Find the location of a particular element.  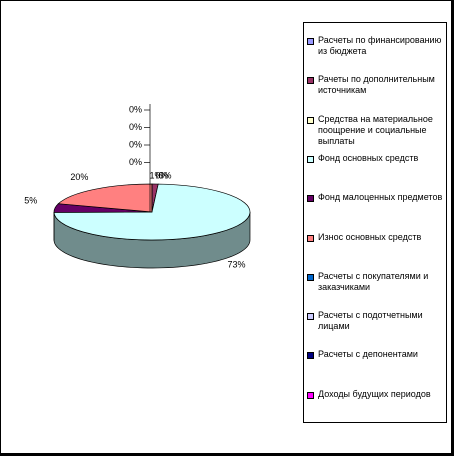

legend-entry: Расчеты по финансированию из бюджета is located at coordinates (375, 46).